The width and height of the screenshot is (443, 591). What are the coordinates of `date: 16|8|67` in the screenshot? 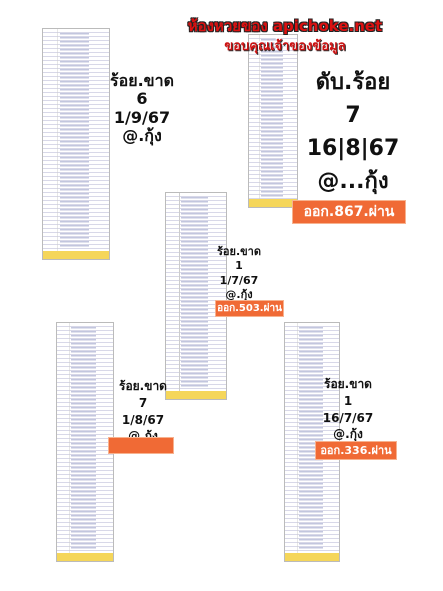 It's located at (353, 148).